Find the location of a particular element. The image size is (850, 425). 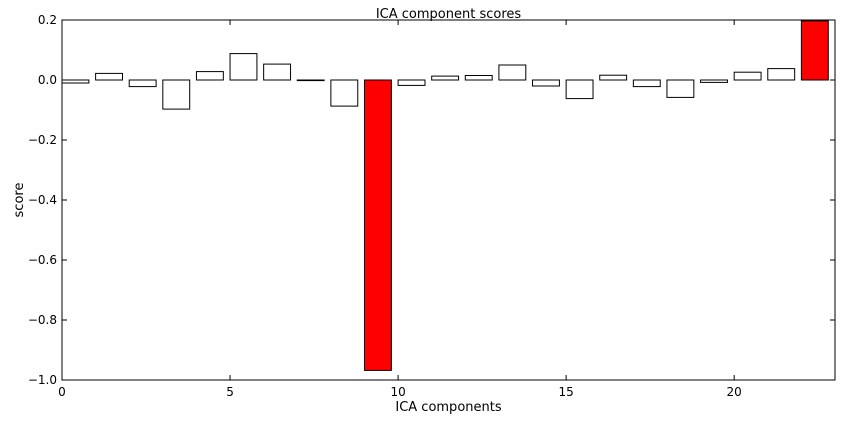

y-tick-label: −0.8 is located at coordinates (42, 320).